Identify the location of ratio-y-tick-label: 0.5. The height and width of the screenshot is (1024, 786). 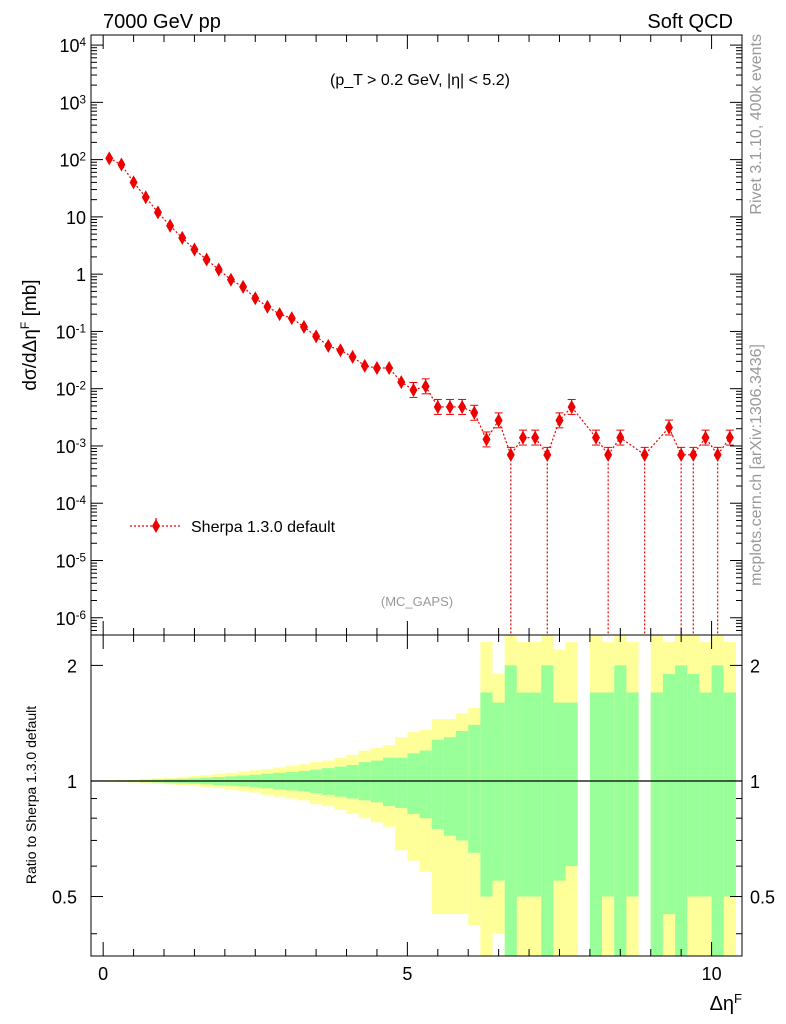
(64, 898).